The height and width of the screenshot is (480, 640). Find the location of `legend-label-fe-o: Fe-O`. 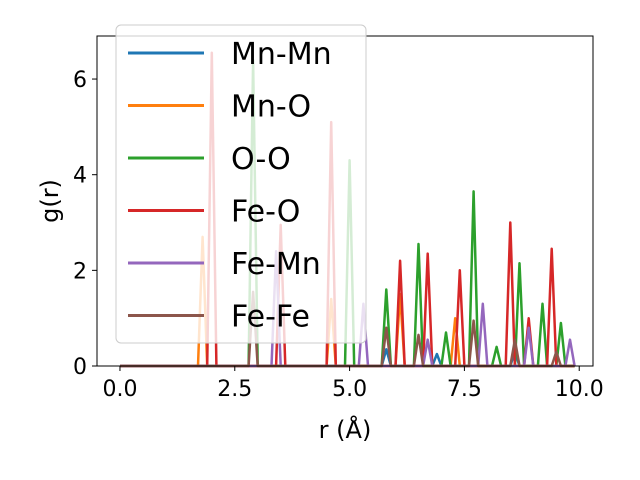

legend-label-fe-o: Fe-O is located at coordinates (265, 212).